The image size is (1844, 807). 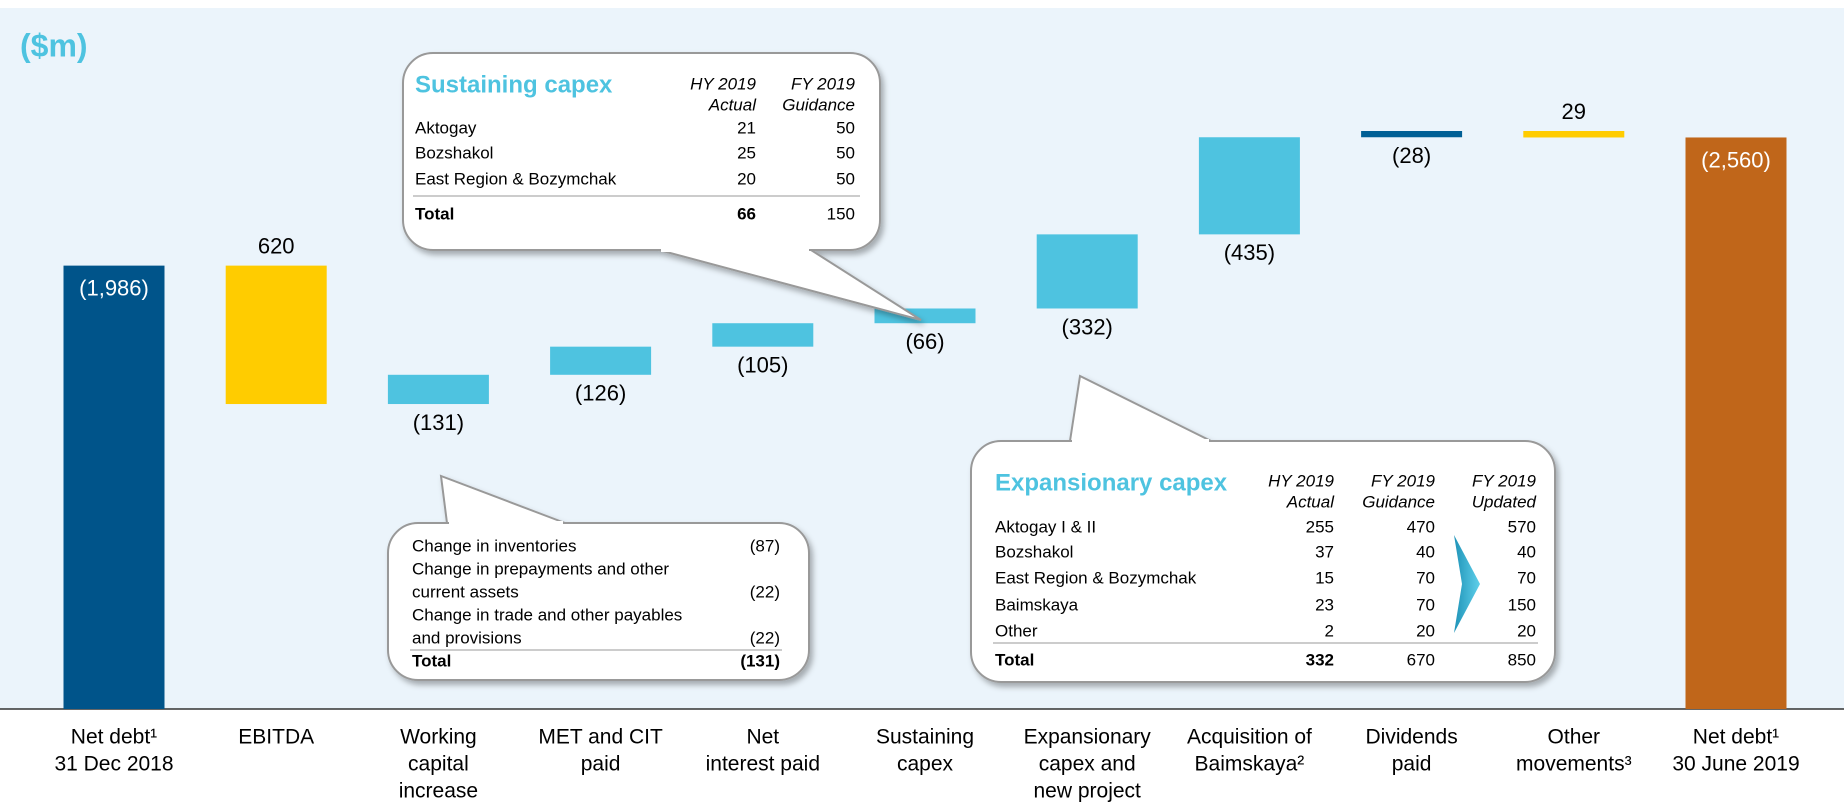 I want to click on row-label: Aktogay I & II, so click(x=1045, y=526).